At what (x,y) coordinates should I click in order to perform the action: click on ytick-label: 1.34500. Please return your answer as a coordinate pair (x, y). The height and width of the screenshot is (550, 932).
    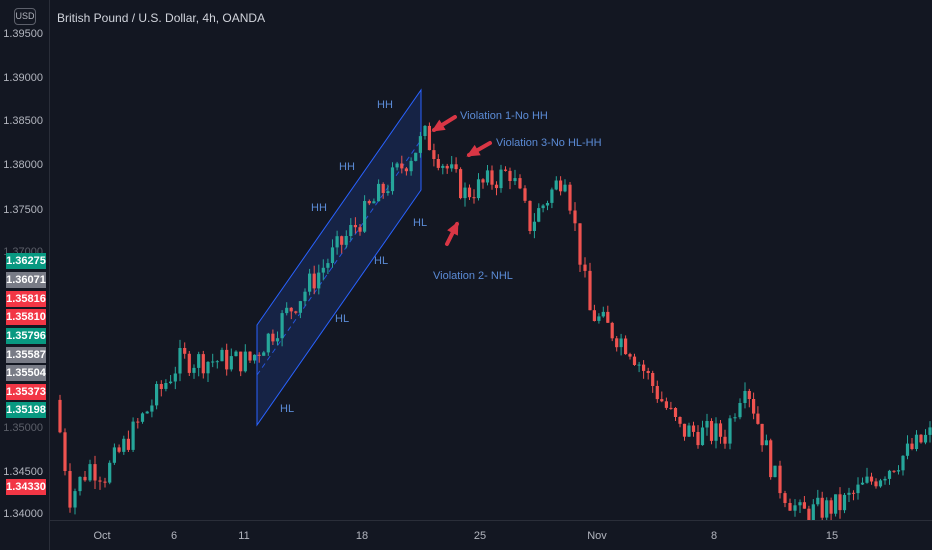
    Looking at the image, I should click on (23, 472).